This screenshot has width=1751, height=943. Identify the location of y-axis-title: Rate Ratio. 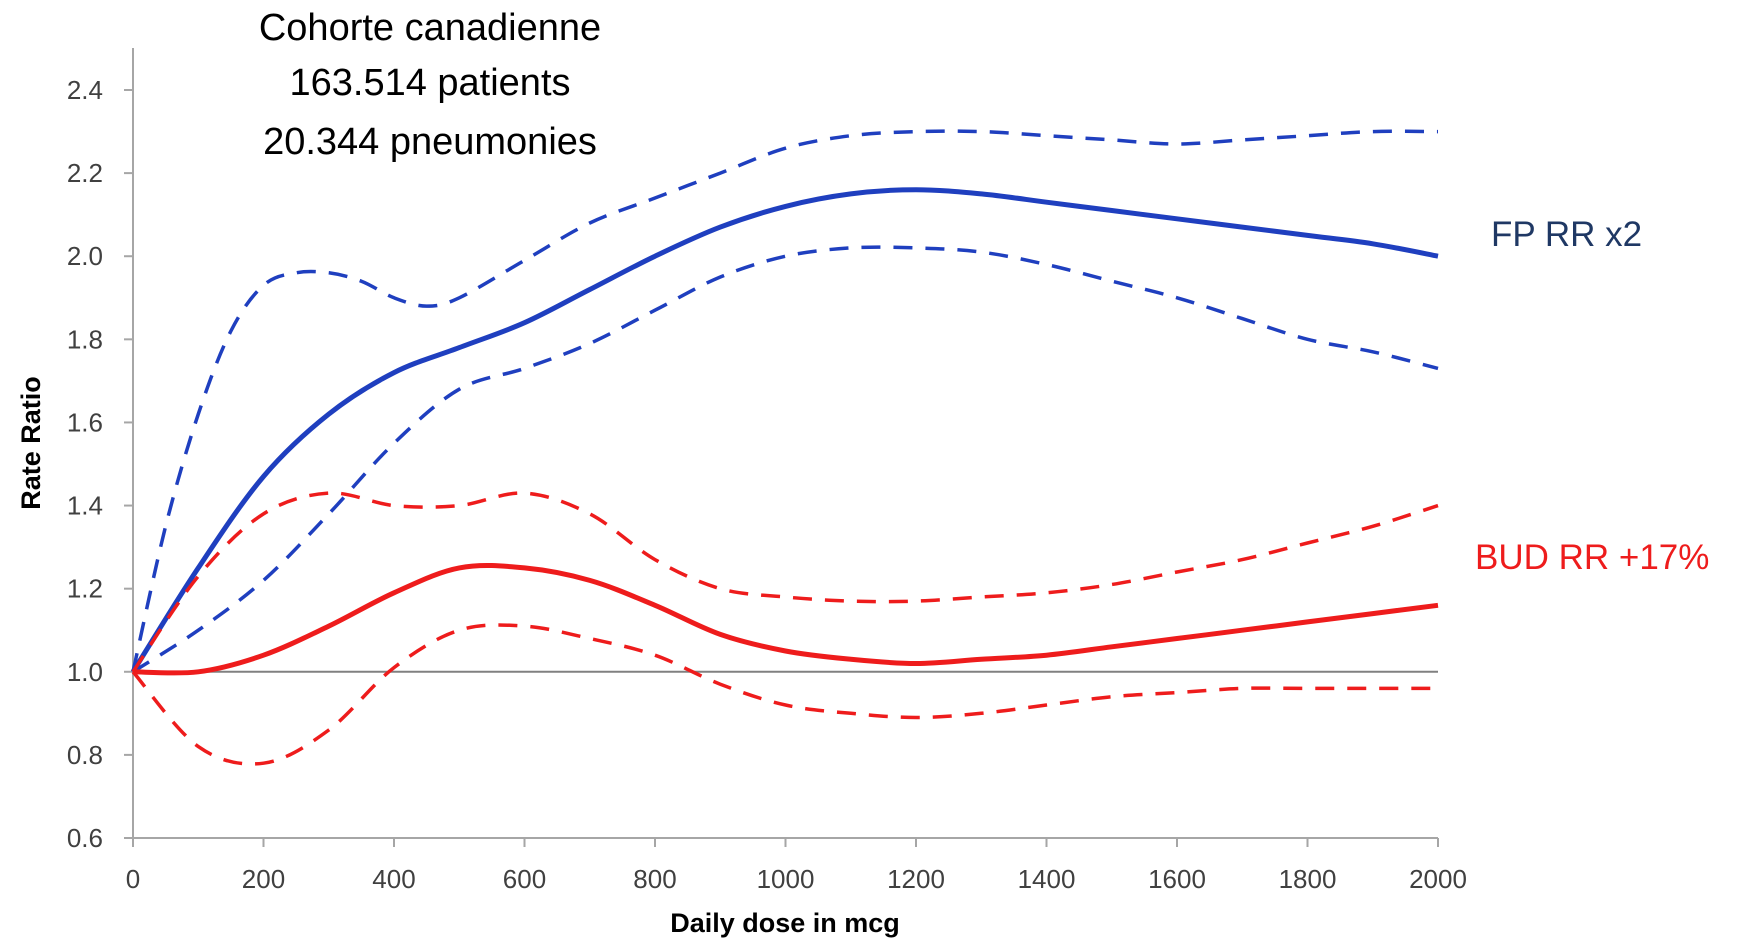
(31, 443).